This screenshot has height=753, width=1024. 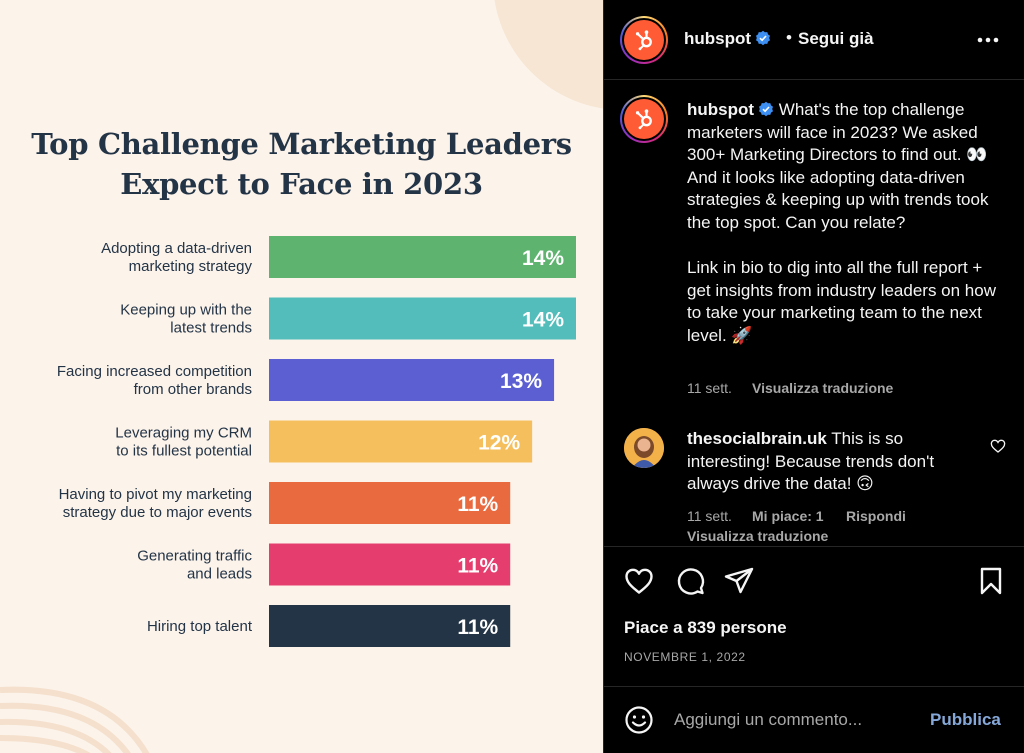 I want to click on post-date: NOVEMBRE 1, 2022, so click(x=685, y=657).